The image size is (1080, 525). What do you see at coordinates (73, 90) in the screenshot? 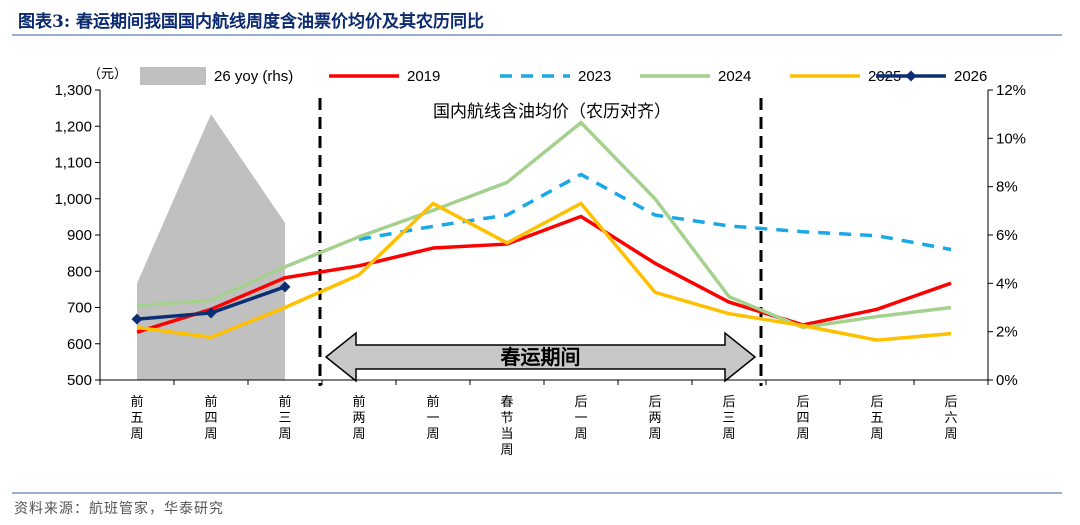
I see `y-tick-label: 1,300` at bounding box center [73, 90].